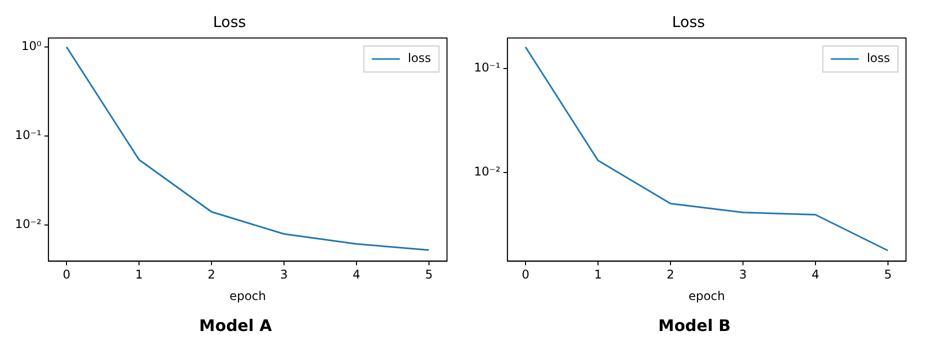  What do you see at coordinates (31, 46) in the screenshot?
I see `y-tick-label: 10⁰` at bounding box center [31, 46].